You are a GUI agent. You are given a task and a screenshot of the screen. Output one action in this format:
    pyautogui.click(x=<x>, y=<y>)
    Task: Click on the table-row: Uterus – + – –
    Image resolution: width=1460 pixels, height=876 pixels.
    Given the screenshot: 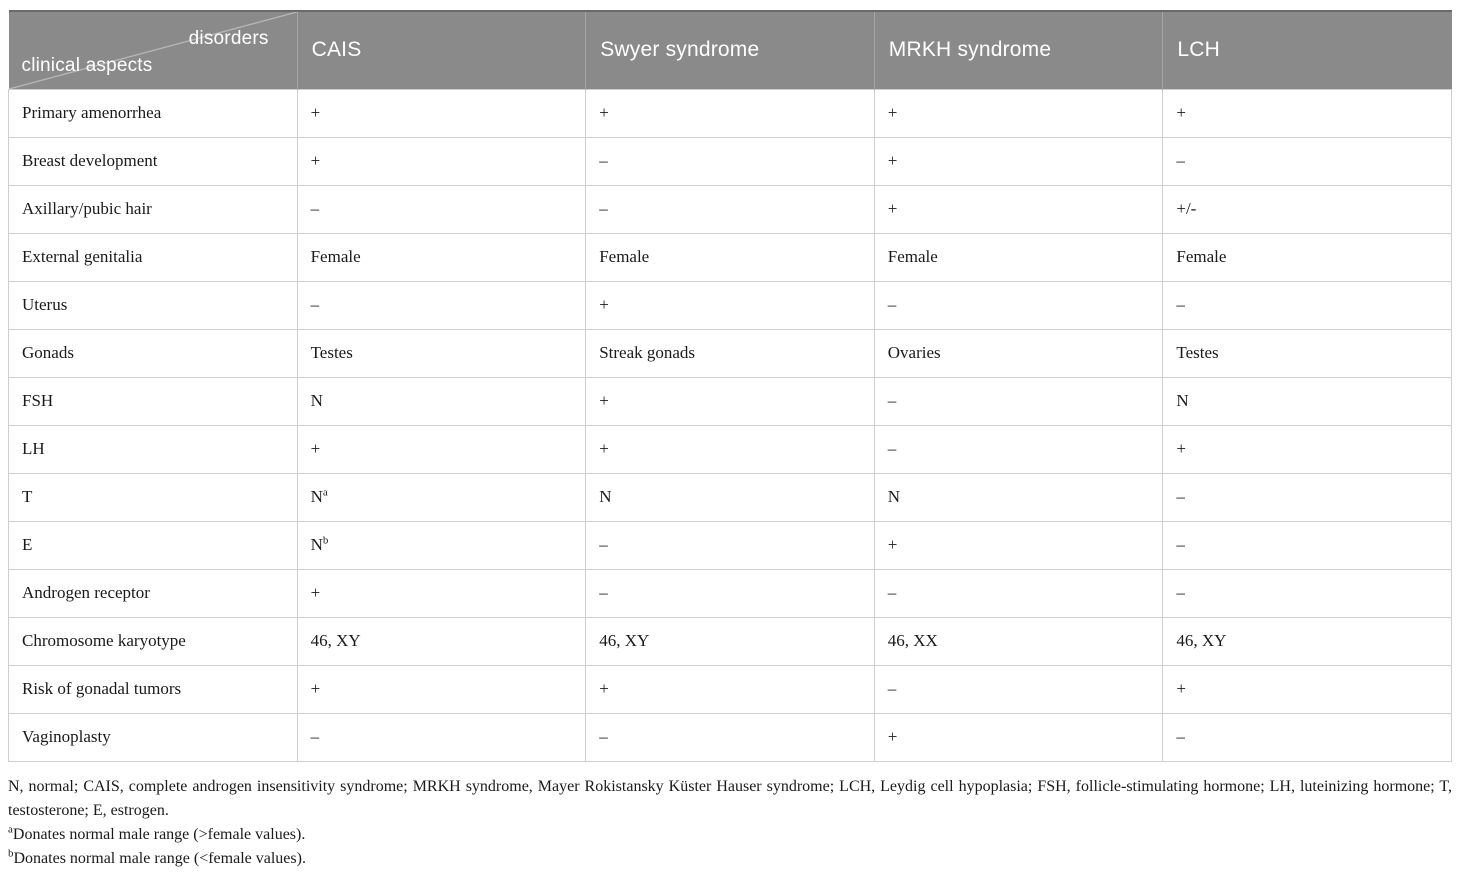 What is the action you would take?
    pyautogui.click(x=730, y=305)
    